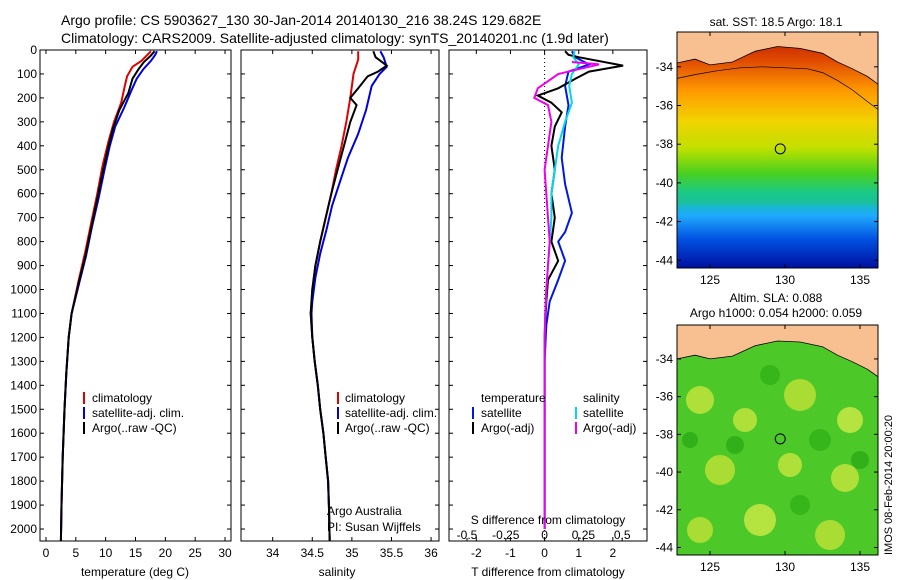  I want to click on sst-map-frame, so click(777, 150).